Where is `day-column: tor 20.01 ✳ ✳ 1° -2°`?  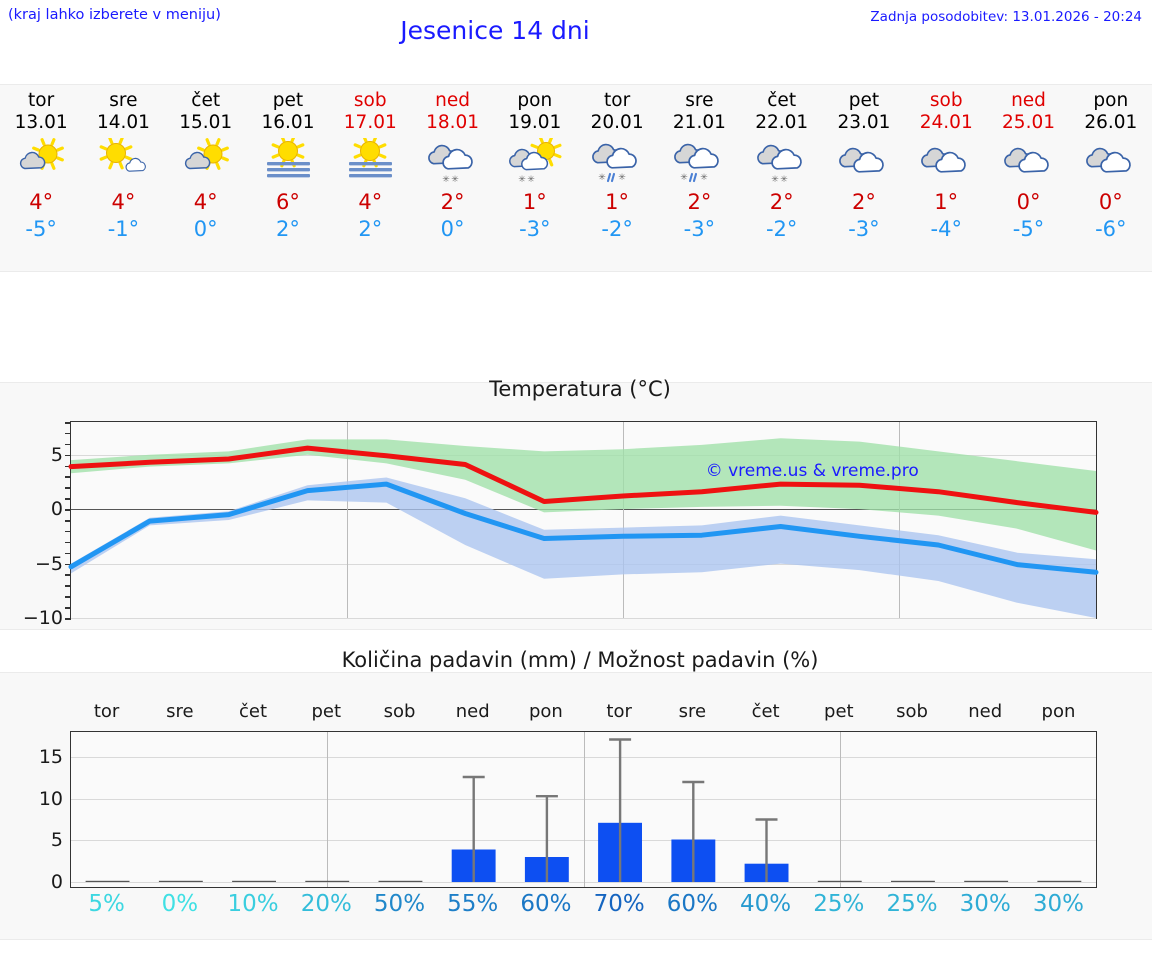
day-column: tor 20.01 ✳ ✳ 1° -2° is located at coordinates (617, 178).